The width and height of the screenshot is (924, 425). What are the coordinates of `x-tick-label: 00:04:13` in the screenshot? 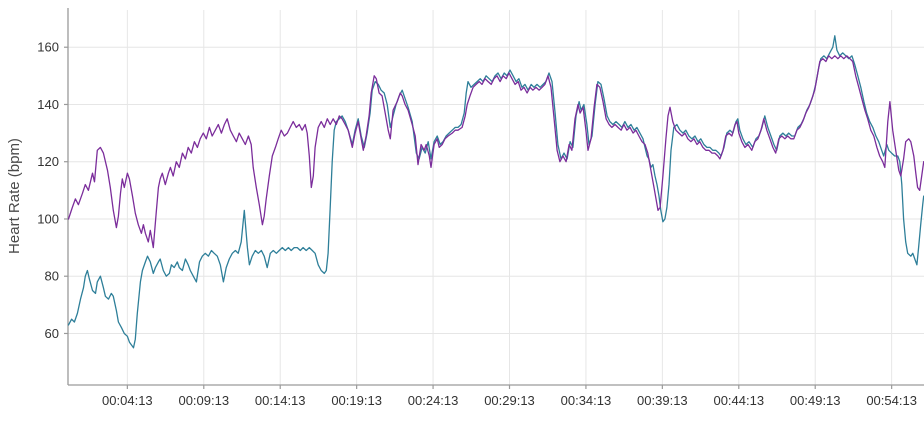 It's located at (127, 400).